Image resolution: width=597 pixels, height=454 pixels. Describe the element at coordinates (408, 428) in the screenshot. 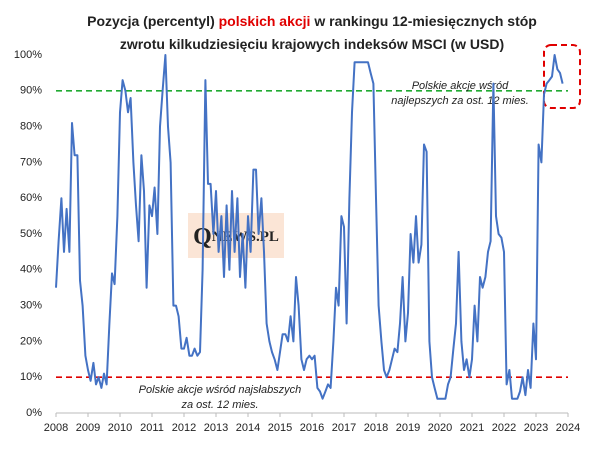

I see `x-tick-label: 2019` at that location.